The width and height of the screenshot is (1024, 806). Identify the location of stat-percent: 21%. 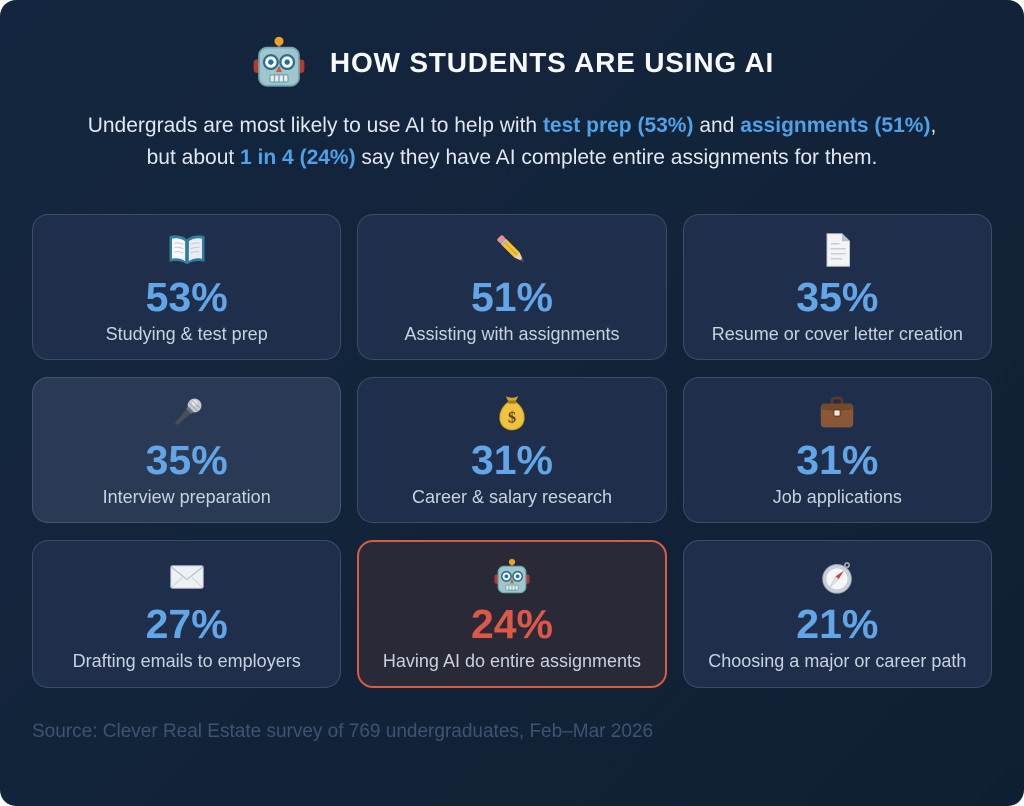
(837, 624).